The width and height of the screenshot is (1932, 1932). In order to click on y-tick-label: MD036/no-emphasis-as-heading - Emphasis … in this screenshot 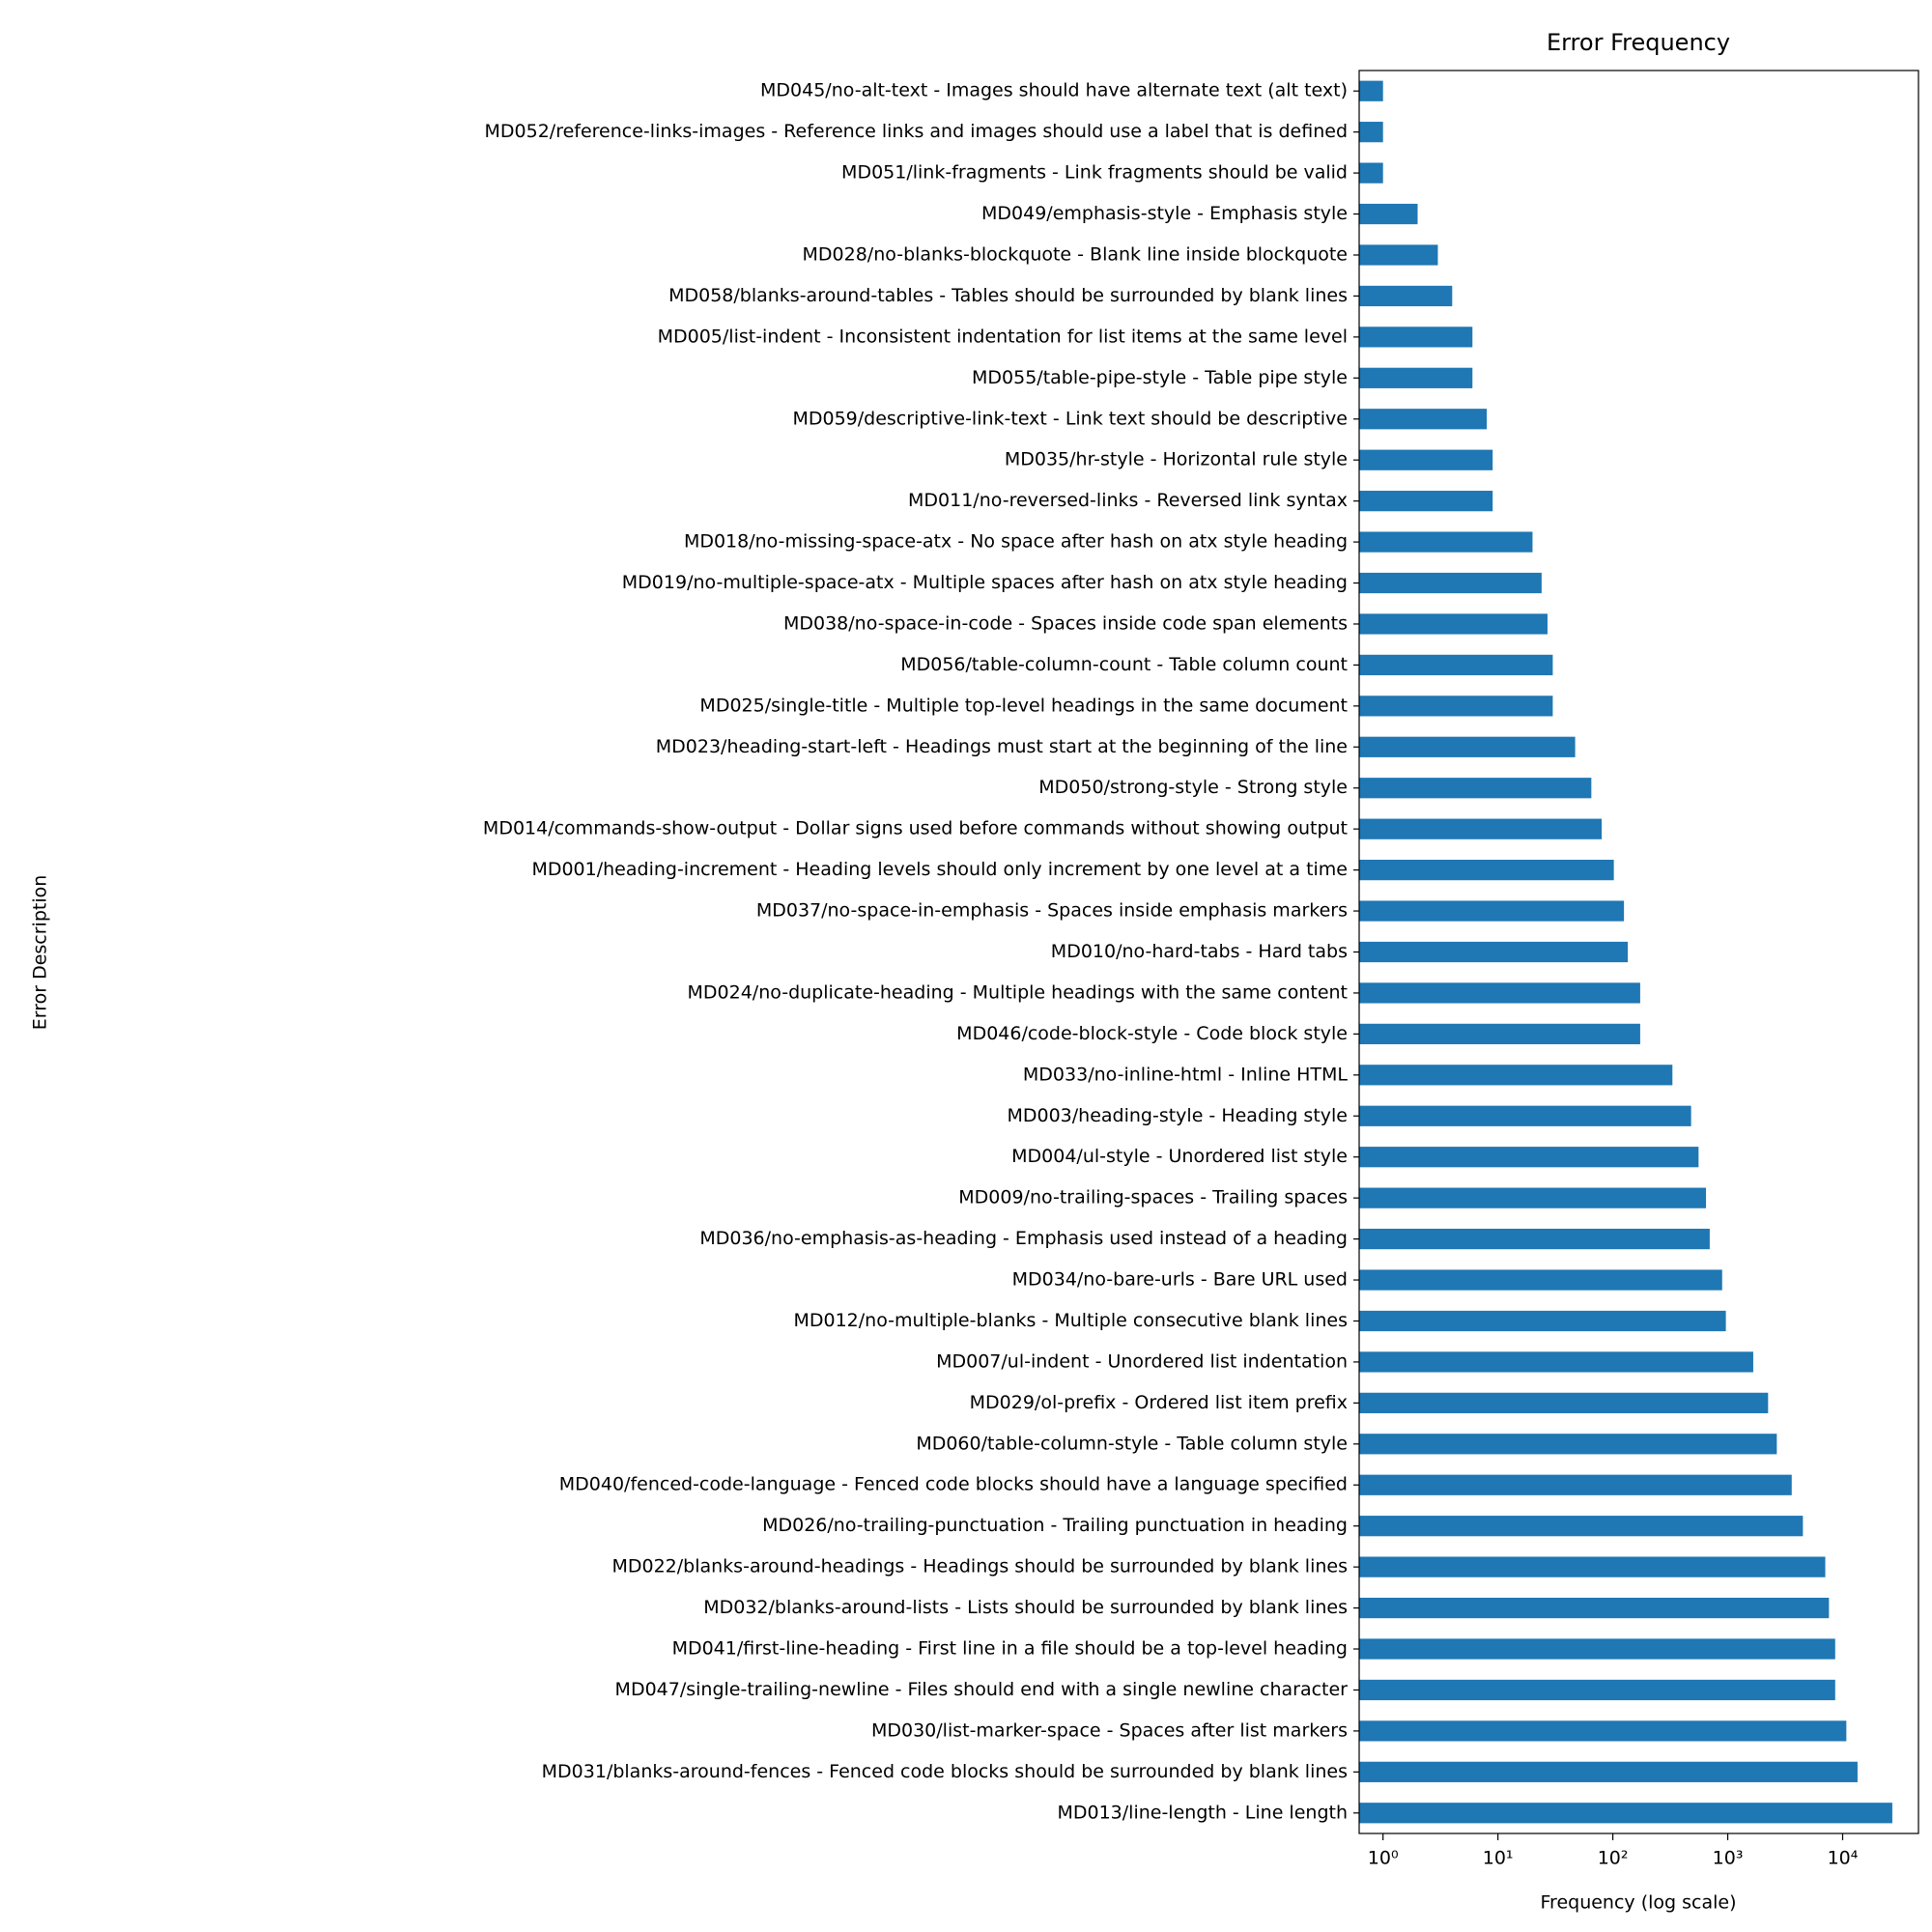, I will do `click(1024, 1238)`.